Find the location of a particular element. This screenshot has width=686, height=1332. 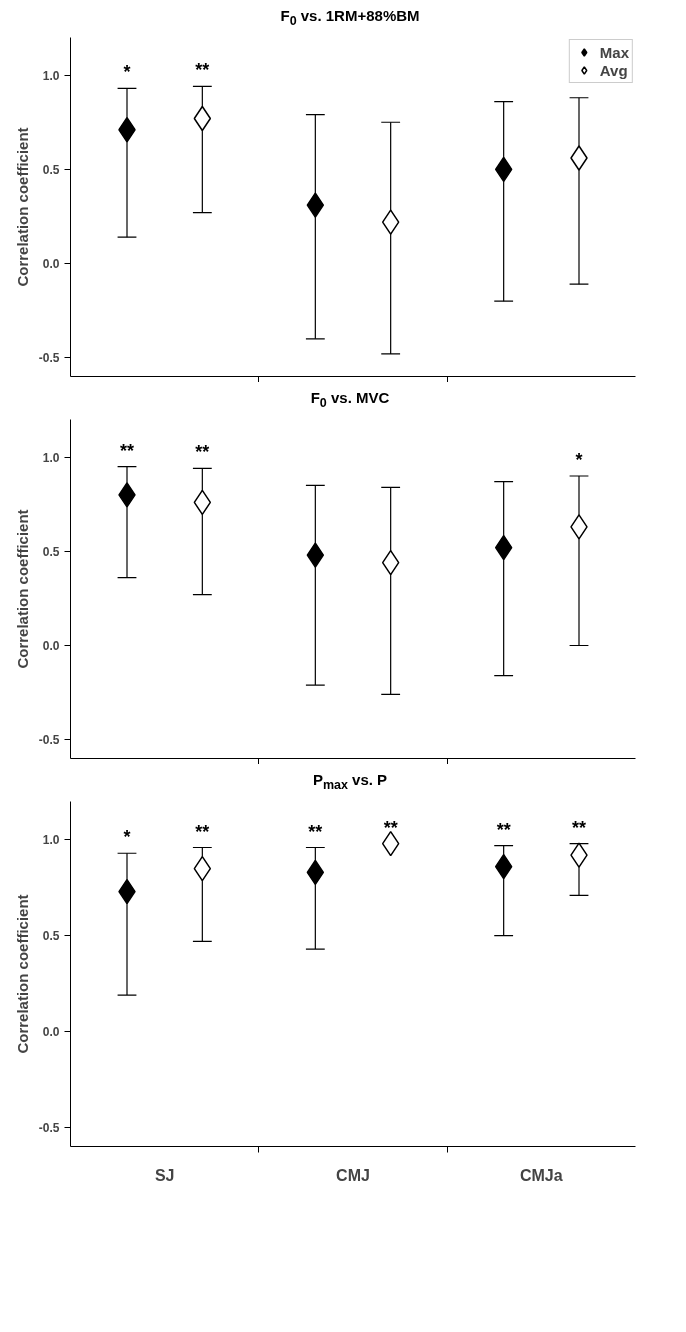

legend-label: Avg is located at coordinates (613, 70).